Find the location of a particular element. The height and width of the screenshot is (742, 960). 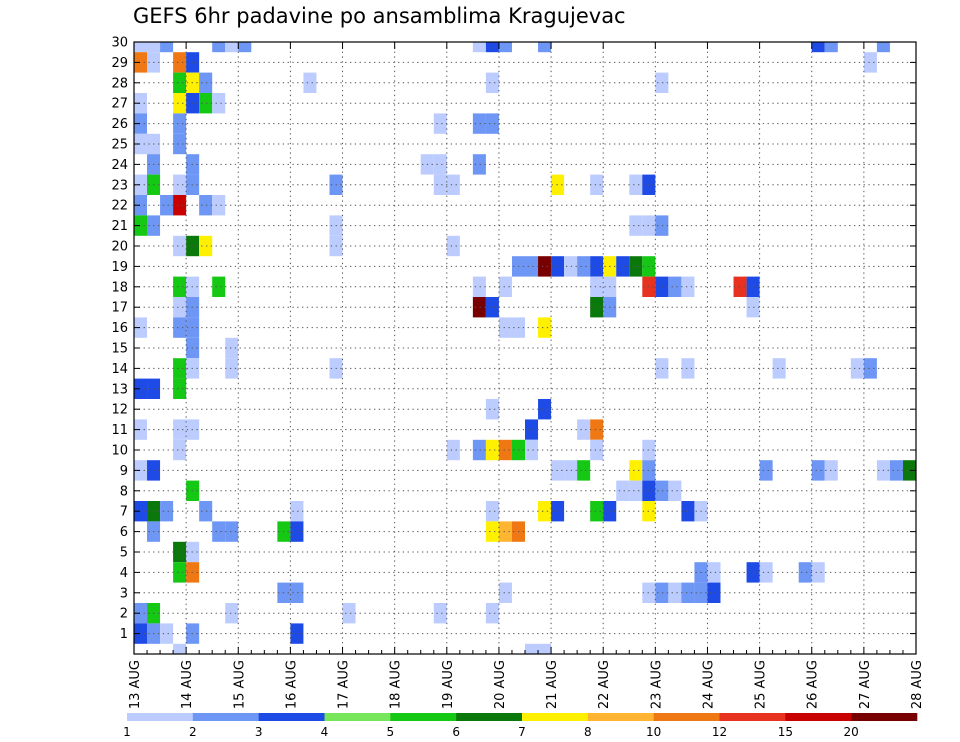

x-tick-label: 15 AUG is located at coordinates (239, 684).